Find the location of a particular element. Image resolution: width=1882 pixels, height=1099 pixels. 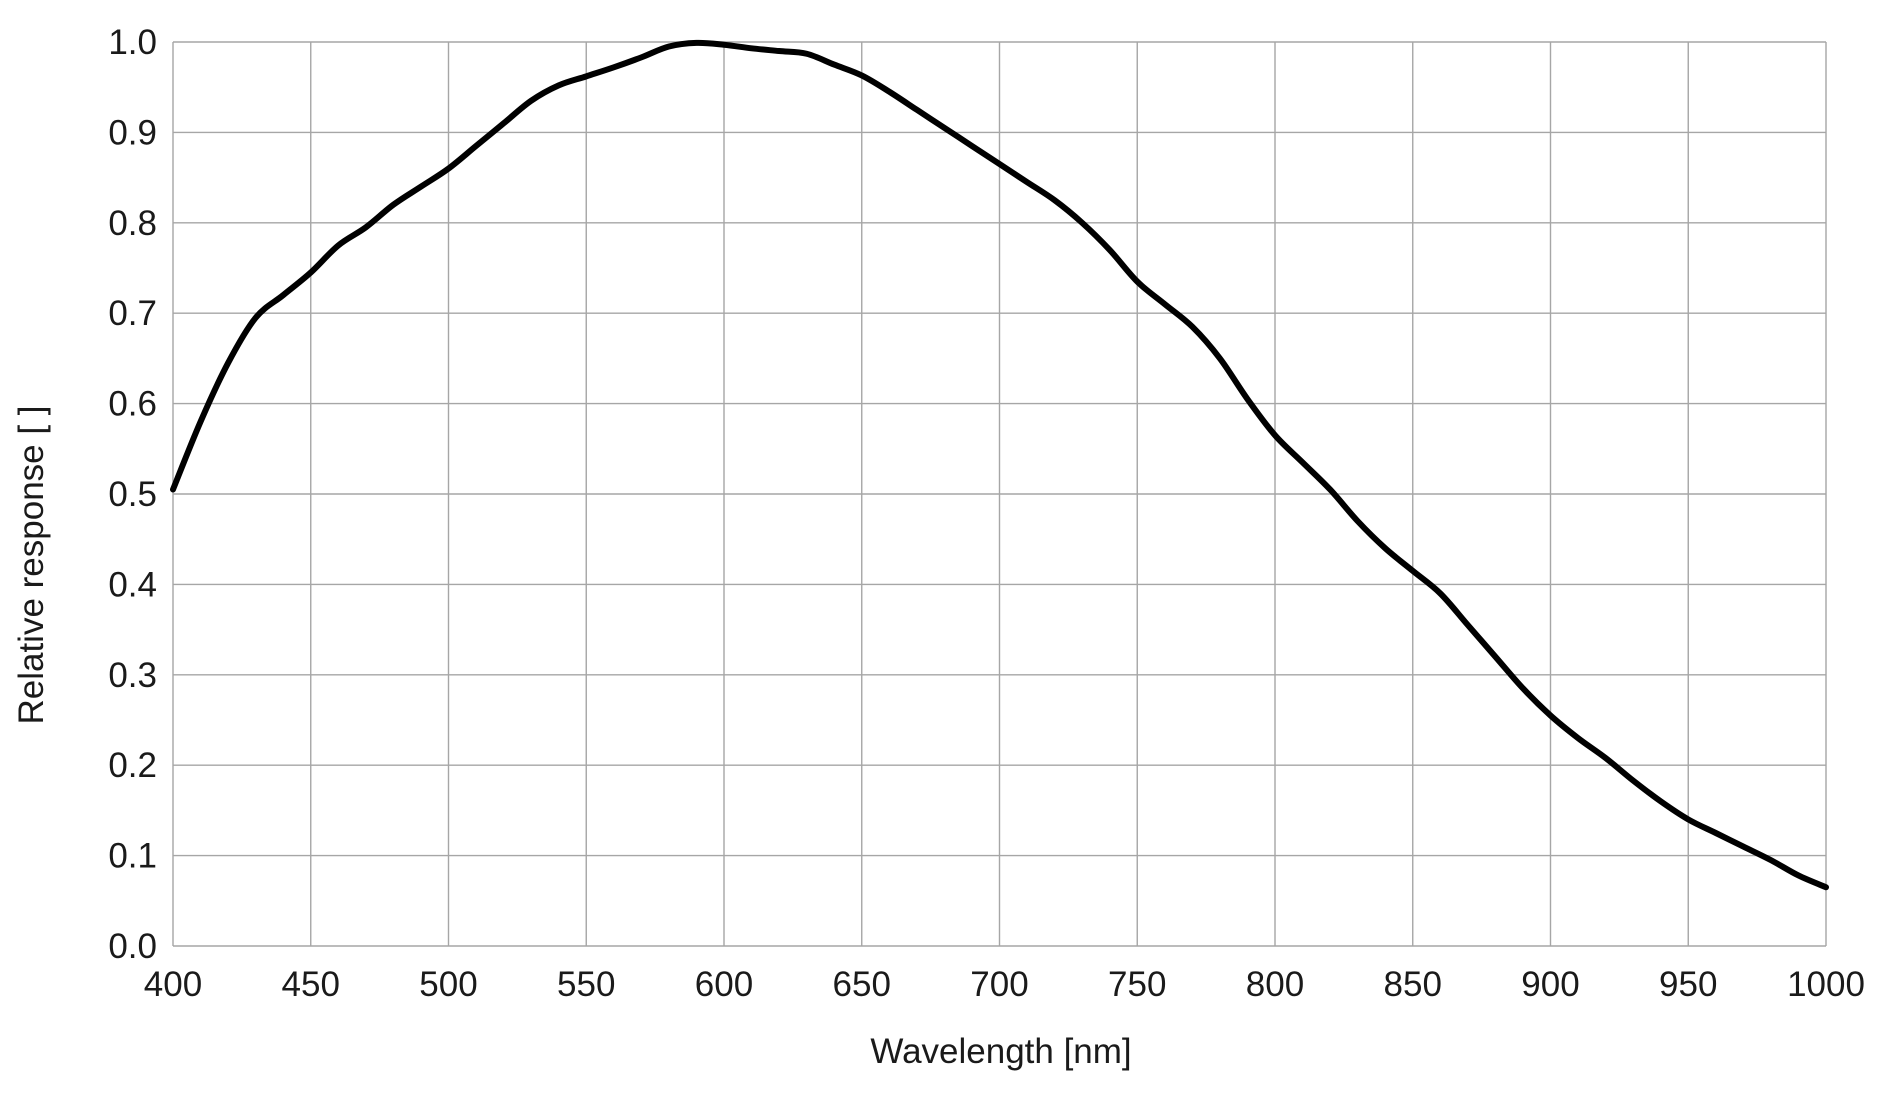

y-tick-label: 0.4 is located at coordinates (132, 584).